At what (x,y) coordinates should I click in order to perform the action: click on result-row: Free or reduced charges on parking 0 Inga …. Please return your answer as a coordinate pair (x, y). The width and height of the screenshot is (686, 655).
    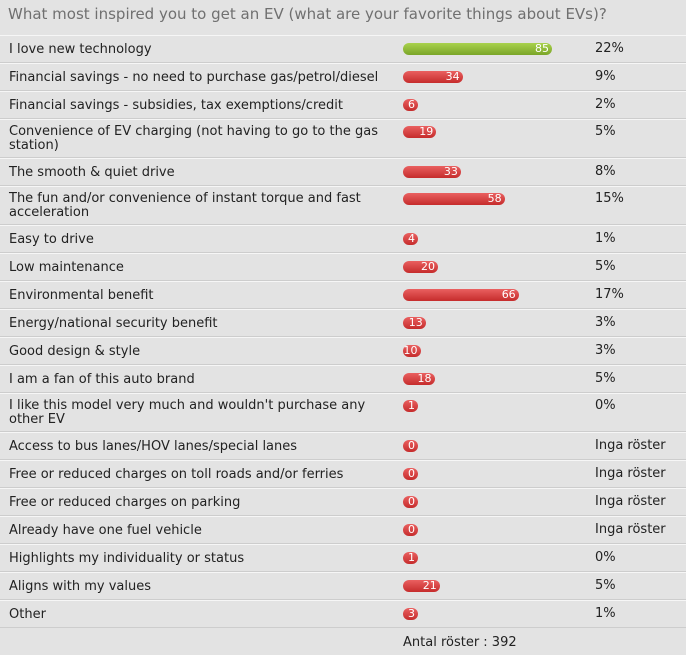
    Looking at the image, I should click on (343, 502).